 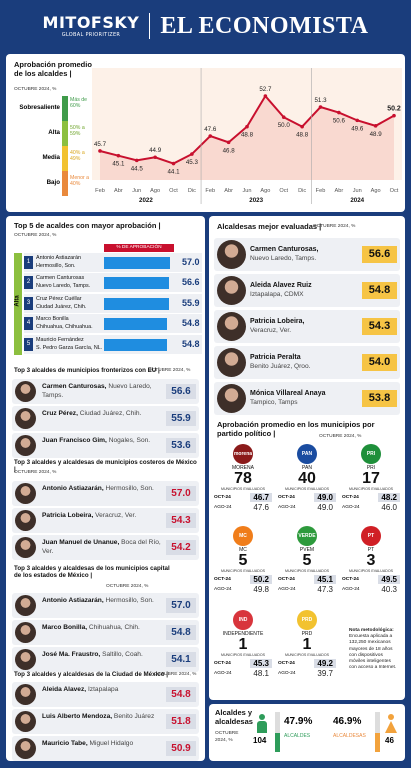 What do you see at coordinates (181, 721) in the screenshot?
I see `list-item-score: 51.8` at bounding box center [181, 721].